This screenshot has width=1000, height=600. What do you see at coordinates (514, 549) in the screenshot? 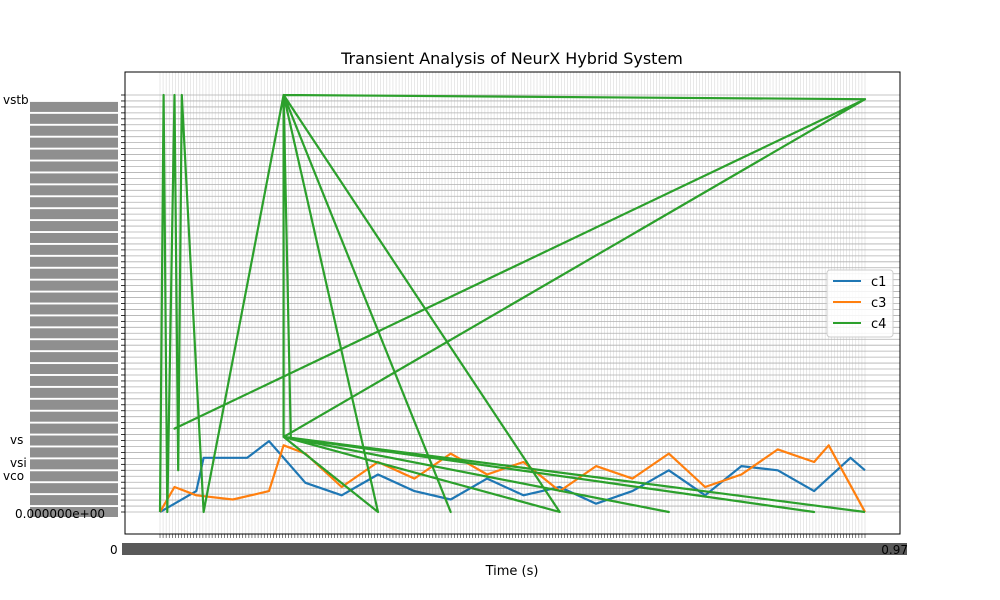
I see `x-tick-label-cluster` at bounding box center [514, 549].